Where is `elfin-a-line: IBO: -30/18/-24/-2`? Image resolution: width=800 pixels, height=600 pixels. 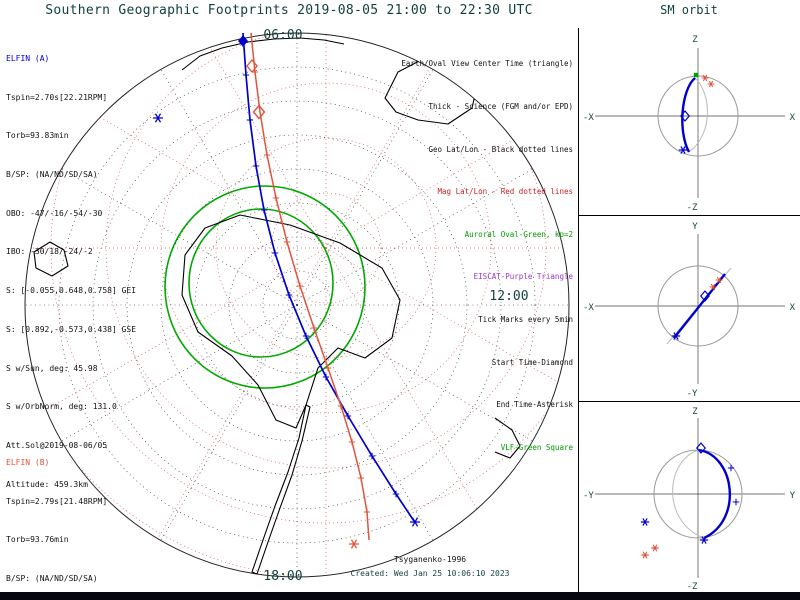 elfin-a-line: IBO: -30/18/-24/-2 is located at coordinates (49, 252).